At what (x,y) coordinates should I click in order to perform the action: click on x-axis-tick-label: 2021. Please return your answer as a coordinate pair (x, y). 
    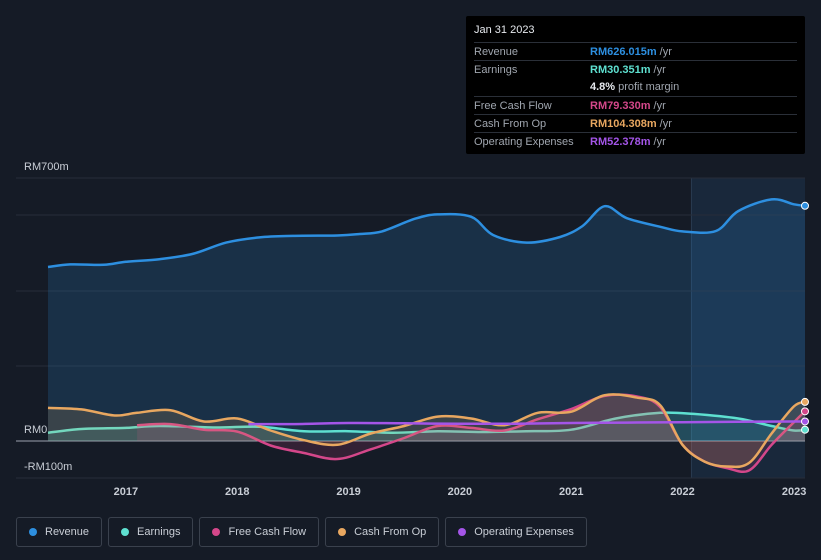
    Looking at the image, I should click on (571, 492).